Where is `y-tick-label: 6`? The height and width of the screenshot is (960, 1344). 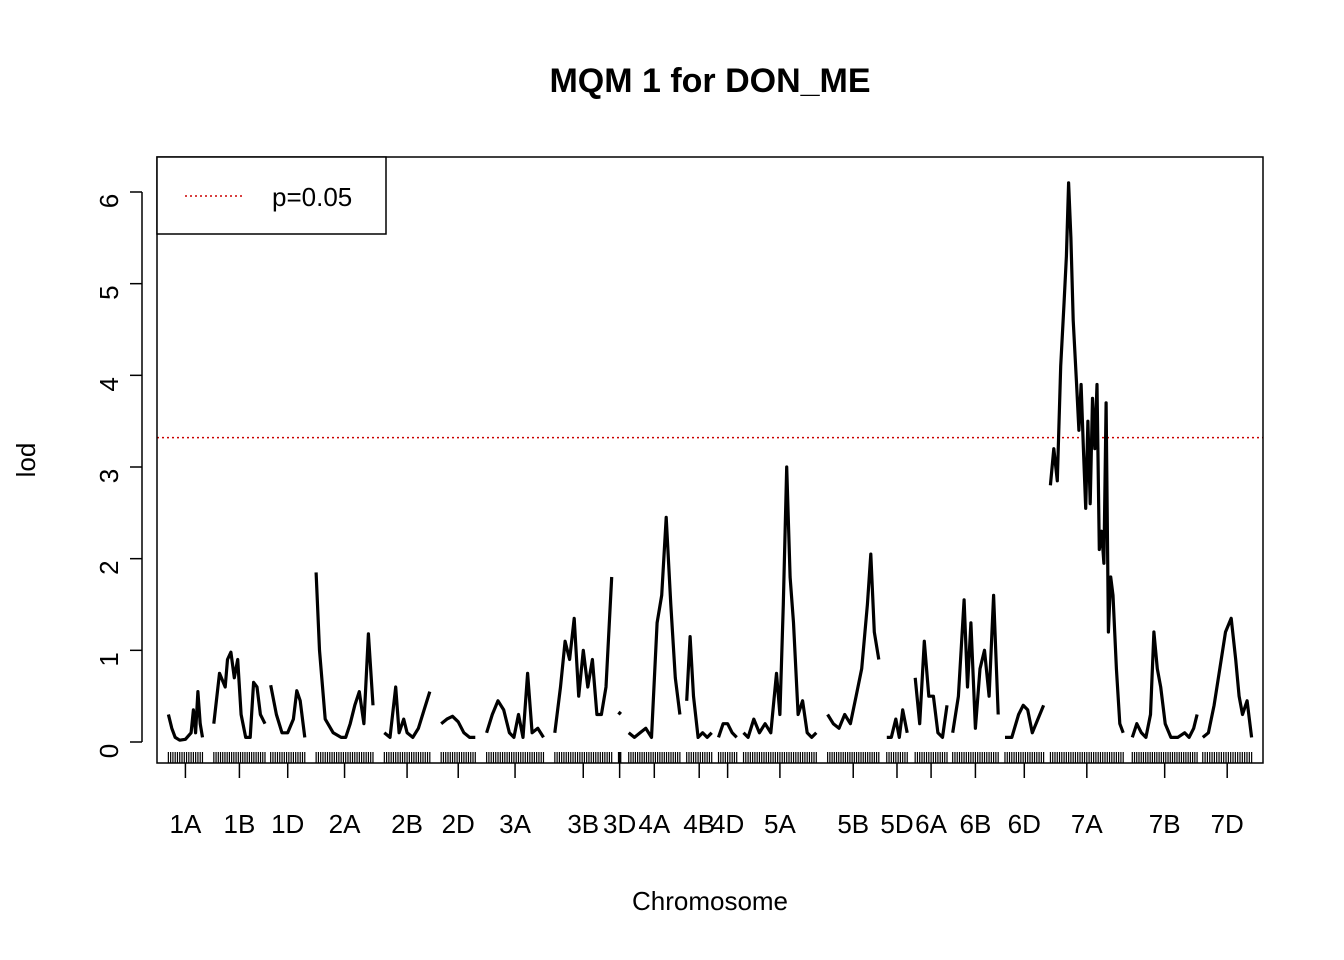
y-tick-label: 6 is located at coordinates (109, 201).